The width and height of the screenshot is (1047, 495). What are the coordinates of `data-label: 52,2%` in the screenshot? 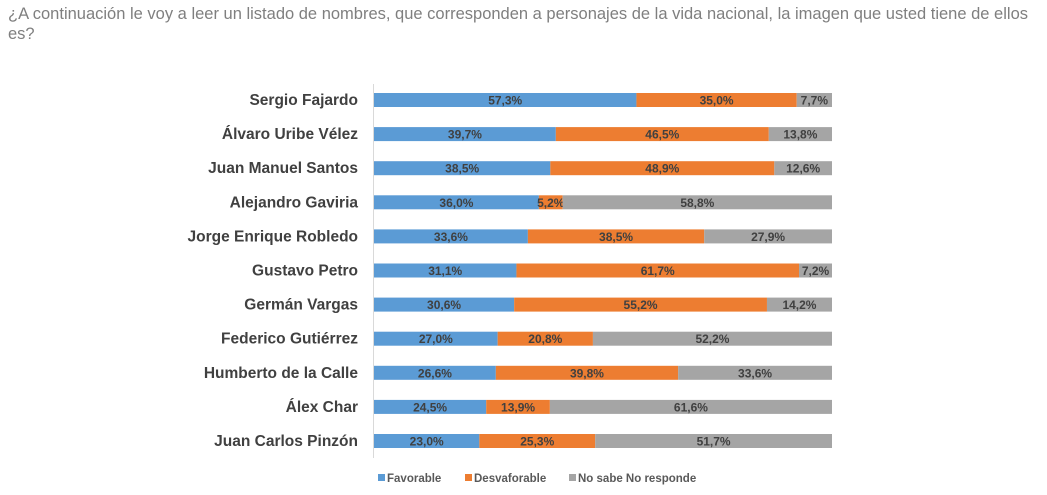 It's located at (712, 339).